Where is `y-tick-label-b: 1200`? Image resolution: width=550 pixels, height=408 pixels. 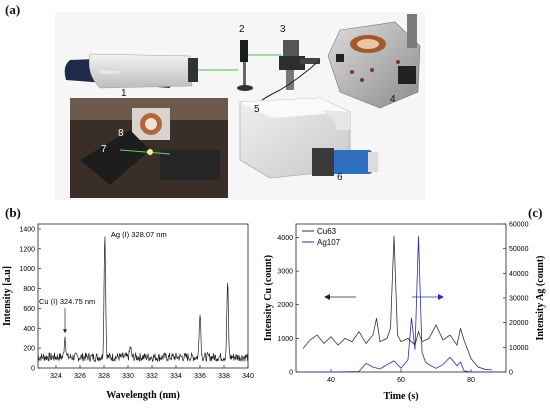
y-tick-label-b: 1200 is located at coordinates (27, 249).